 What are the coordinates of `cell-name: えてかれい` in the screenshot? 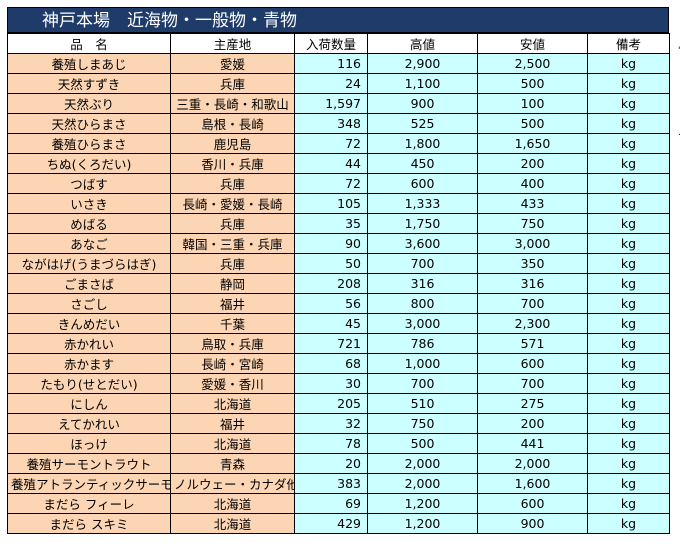 It's located at (89, 423).